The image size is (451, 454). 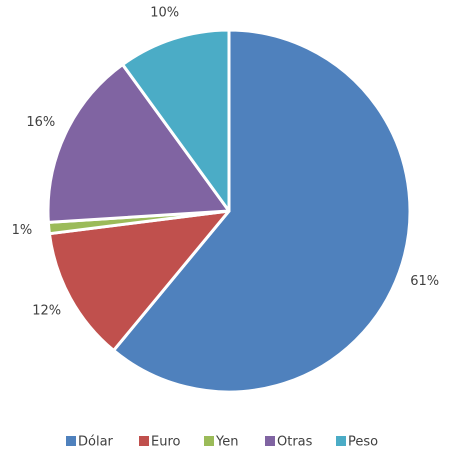 I want to click on data-label: 16%, so click(x=40, y=122).